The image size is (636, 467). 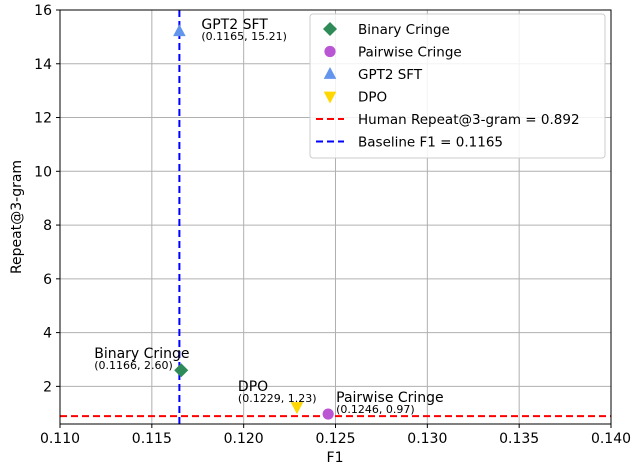 What do you see at coordinates (519, 439) in the screenshot?
I see `x-tick-label: 0.135` at bounding box center [519, 439].